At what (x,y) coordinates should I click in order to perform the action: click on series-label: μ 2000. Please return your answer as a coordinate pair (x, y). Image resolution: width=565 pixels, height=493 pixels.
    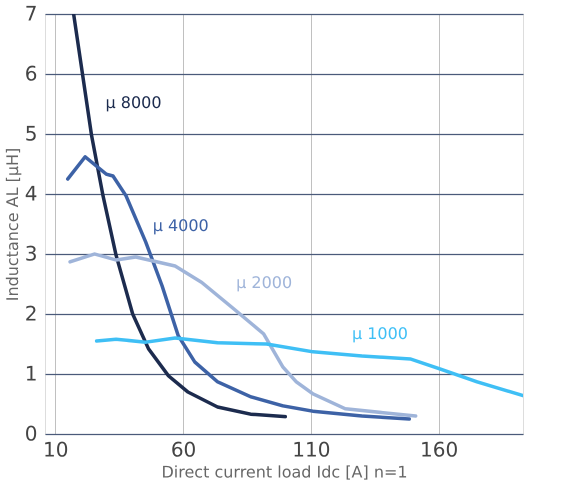
    Looking at the image, I should click on (264, 282).